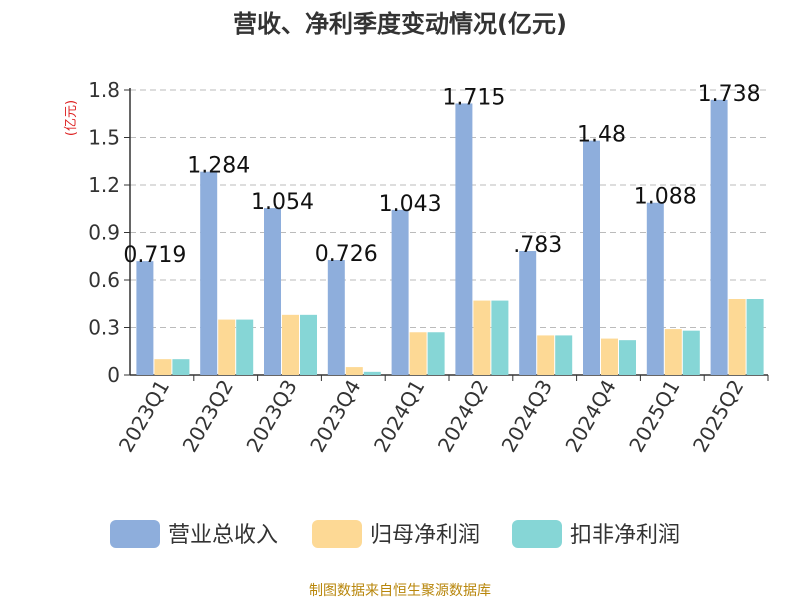 The image size is (800, 600). What do you see at coordinates (154, 255) in the screenshot?
I see `data-label-revenue: 0.719` at bounding box center [154, 255].